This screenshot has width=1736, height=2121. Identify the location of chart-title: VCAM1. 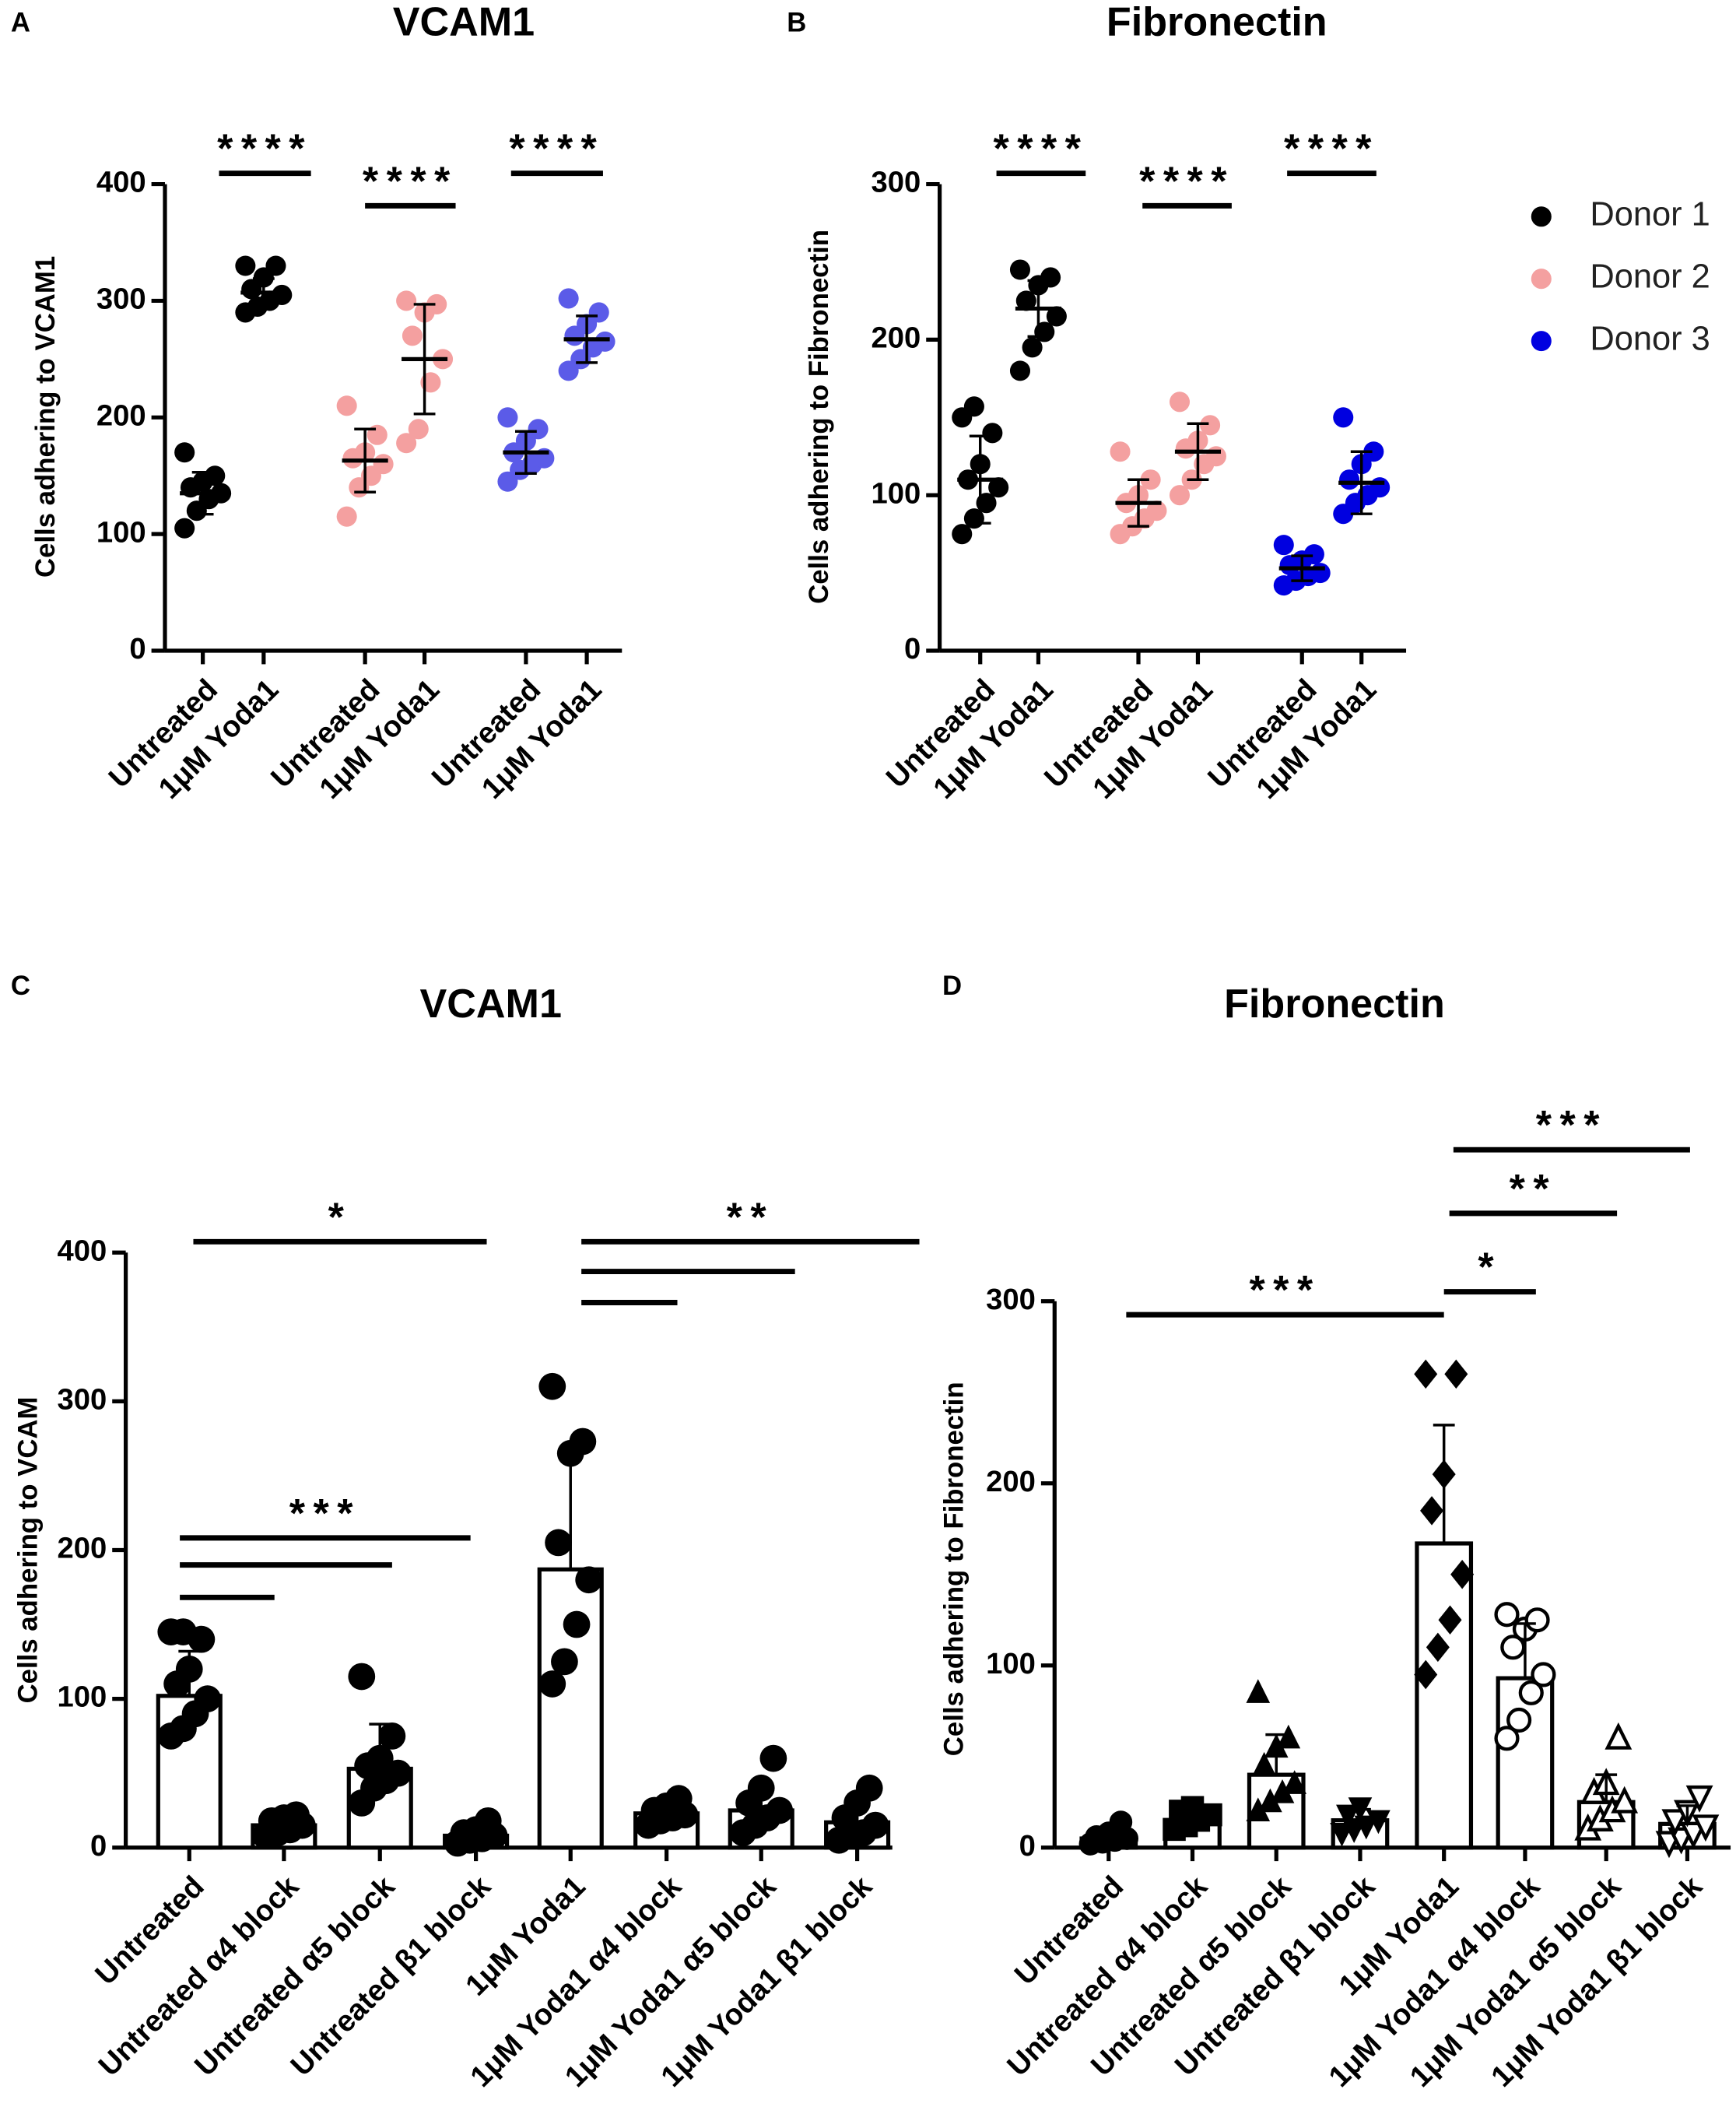
(491, 1004).